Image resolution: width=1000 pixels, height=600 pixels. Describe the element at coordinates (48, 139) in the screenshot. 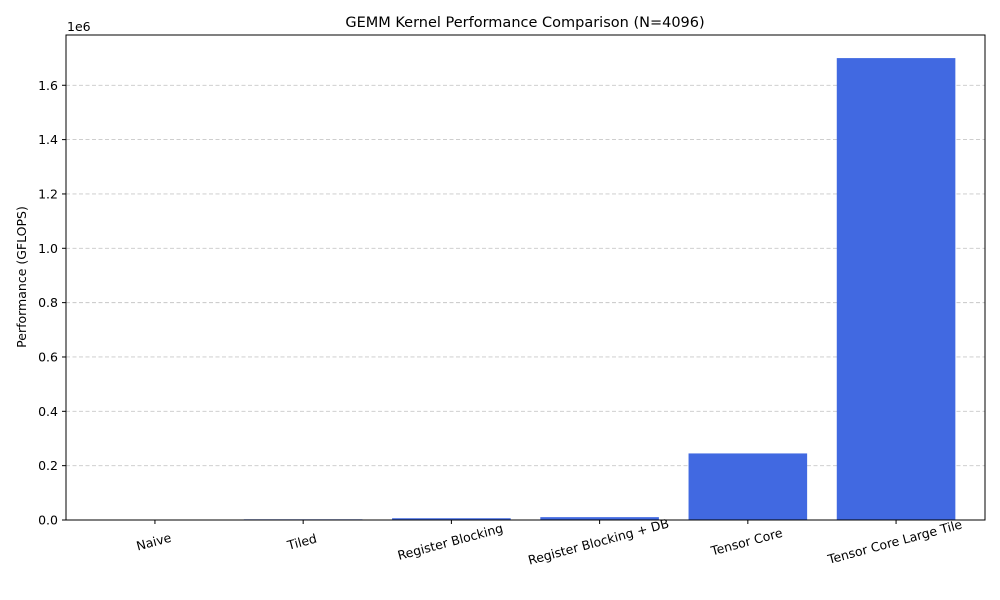

I see `y-tick-label: 1.4` at that location.